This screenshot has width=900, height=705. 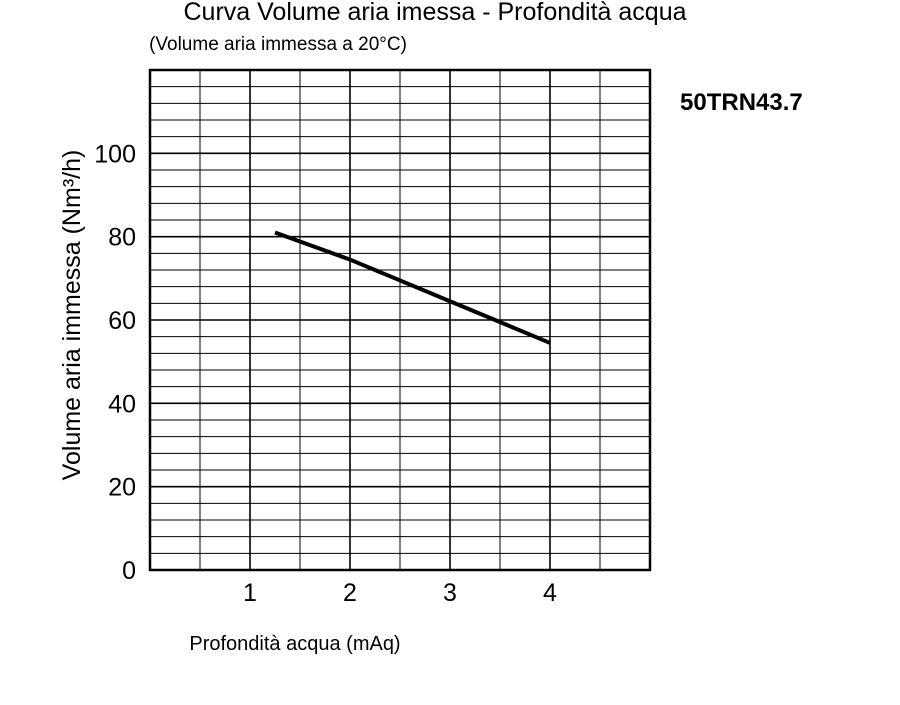 I want to click on series-line, so click(x=412, y=287).